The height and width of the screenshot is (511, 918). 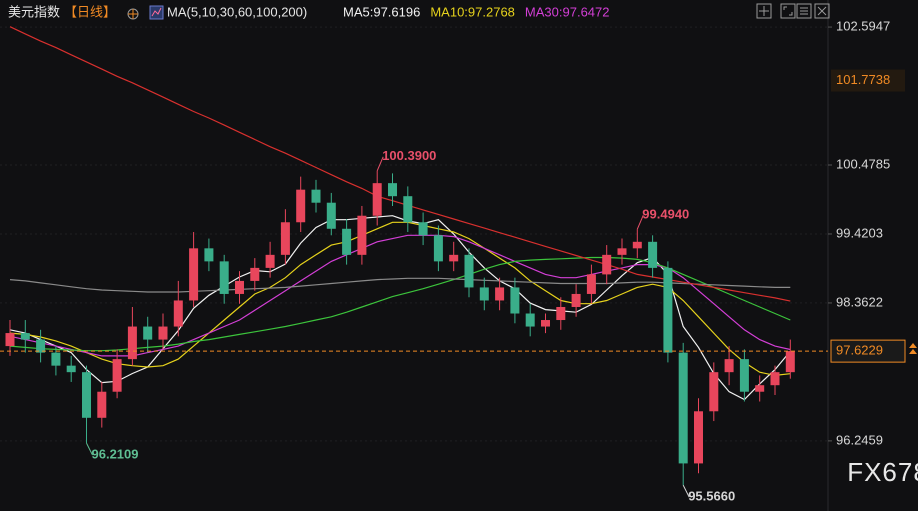 I want to click on last-price-box, so click(x=868, y=351).